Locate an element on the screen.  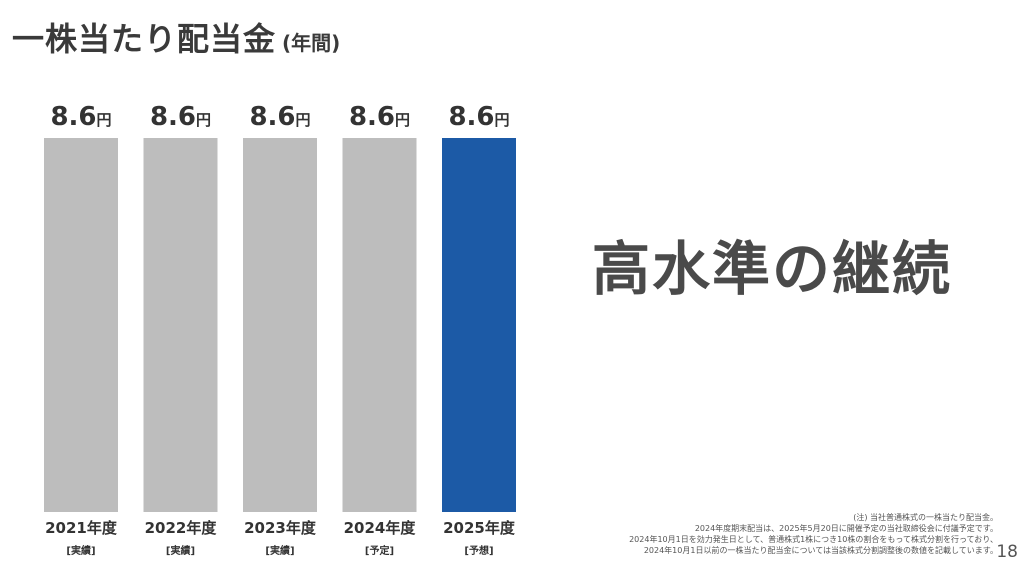
tick-label: 2022年度 is located at coordinates (181, 528).